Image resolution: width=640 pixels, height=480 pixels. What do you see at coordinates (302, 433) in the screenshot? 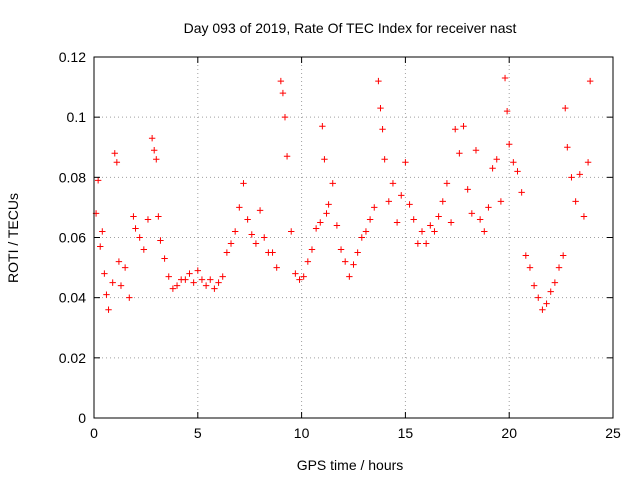
I see `x-tick-label: 10` at bounding box center [302, 433].